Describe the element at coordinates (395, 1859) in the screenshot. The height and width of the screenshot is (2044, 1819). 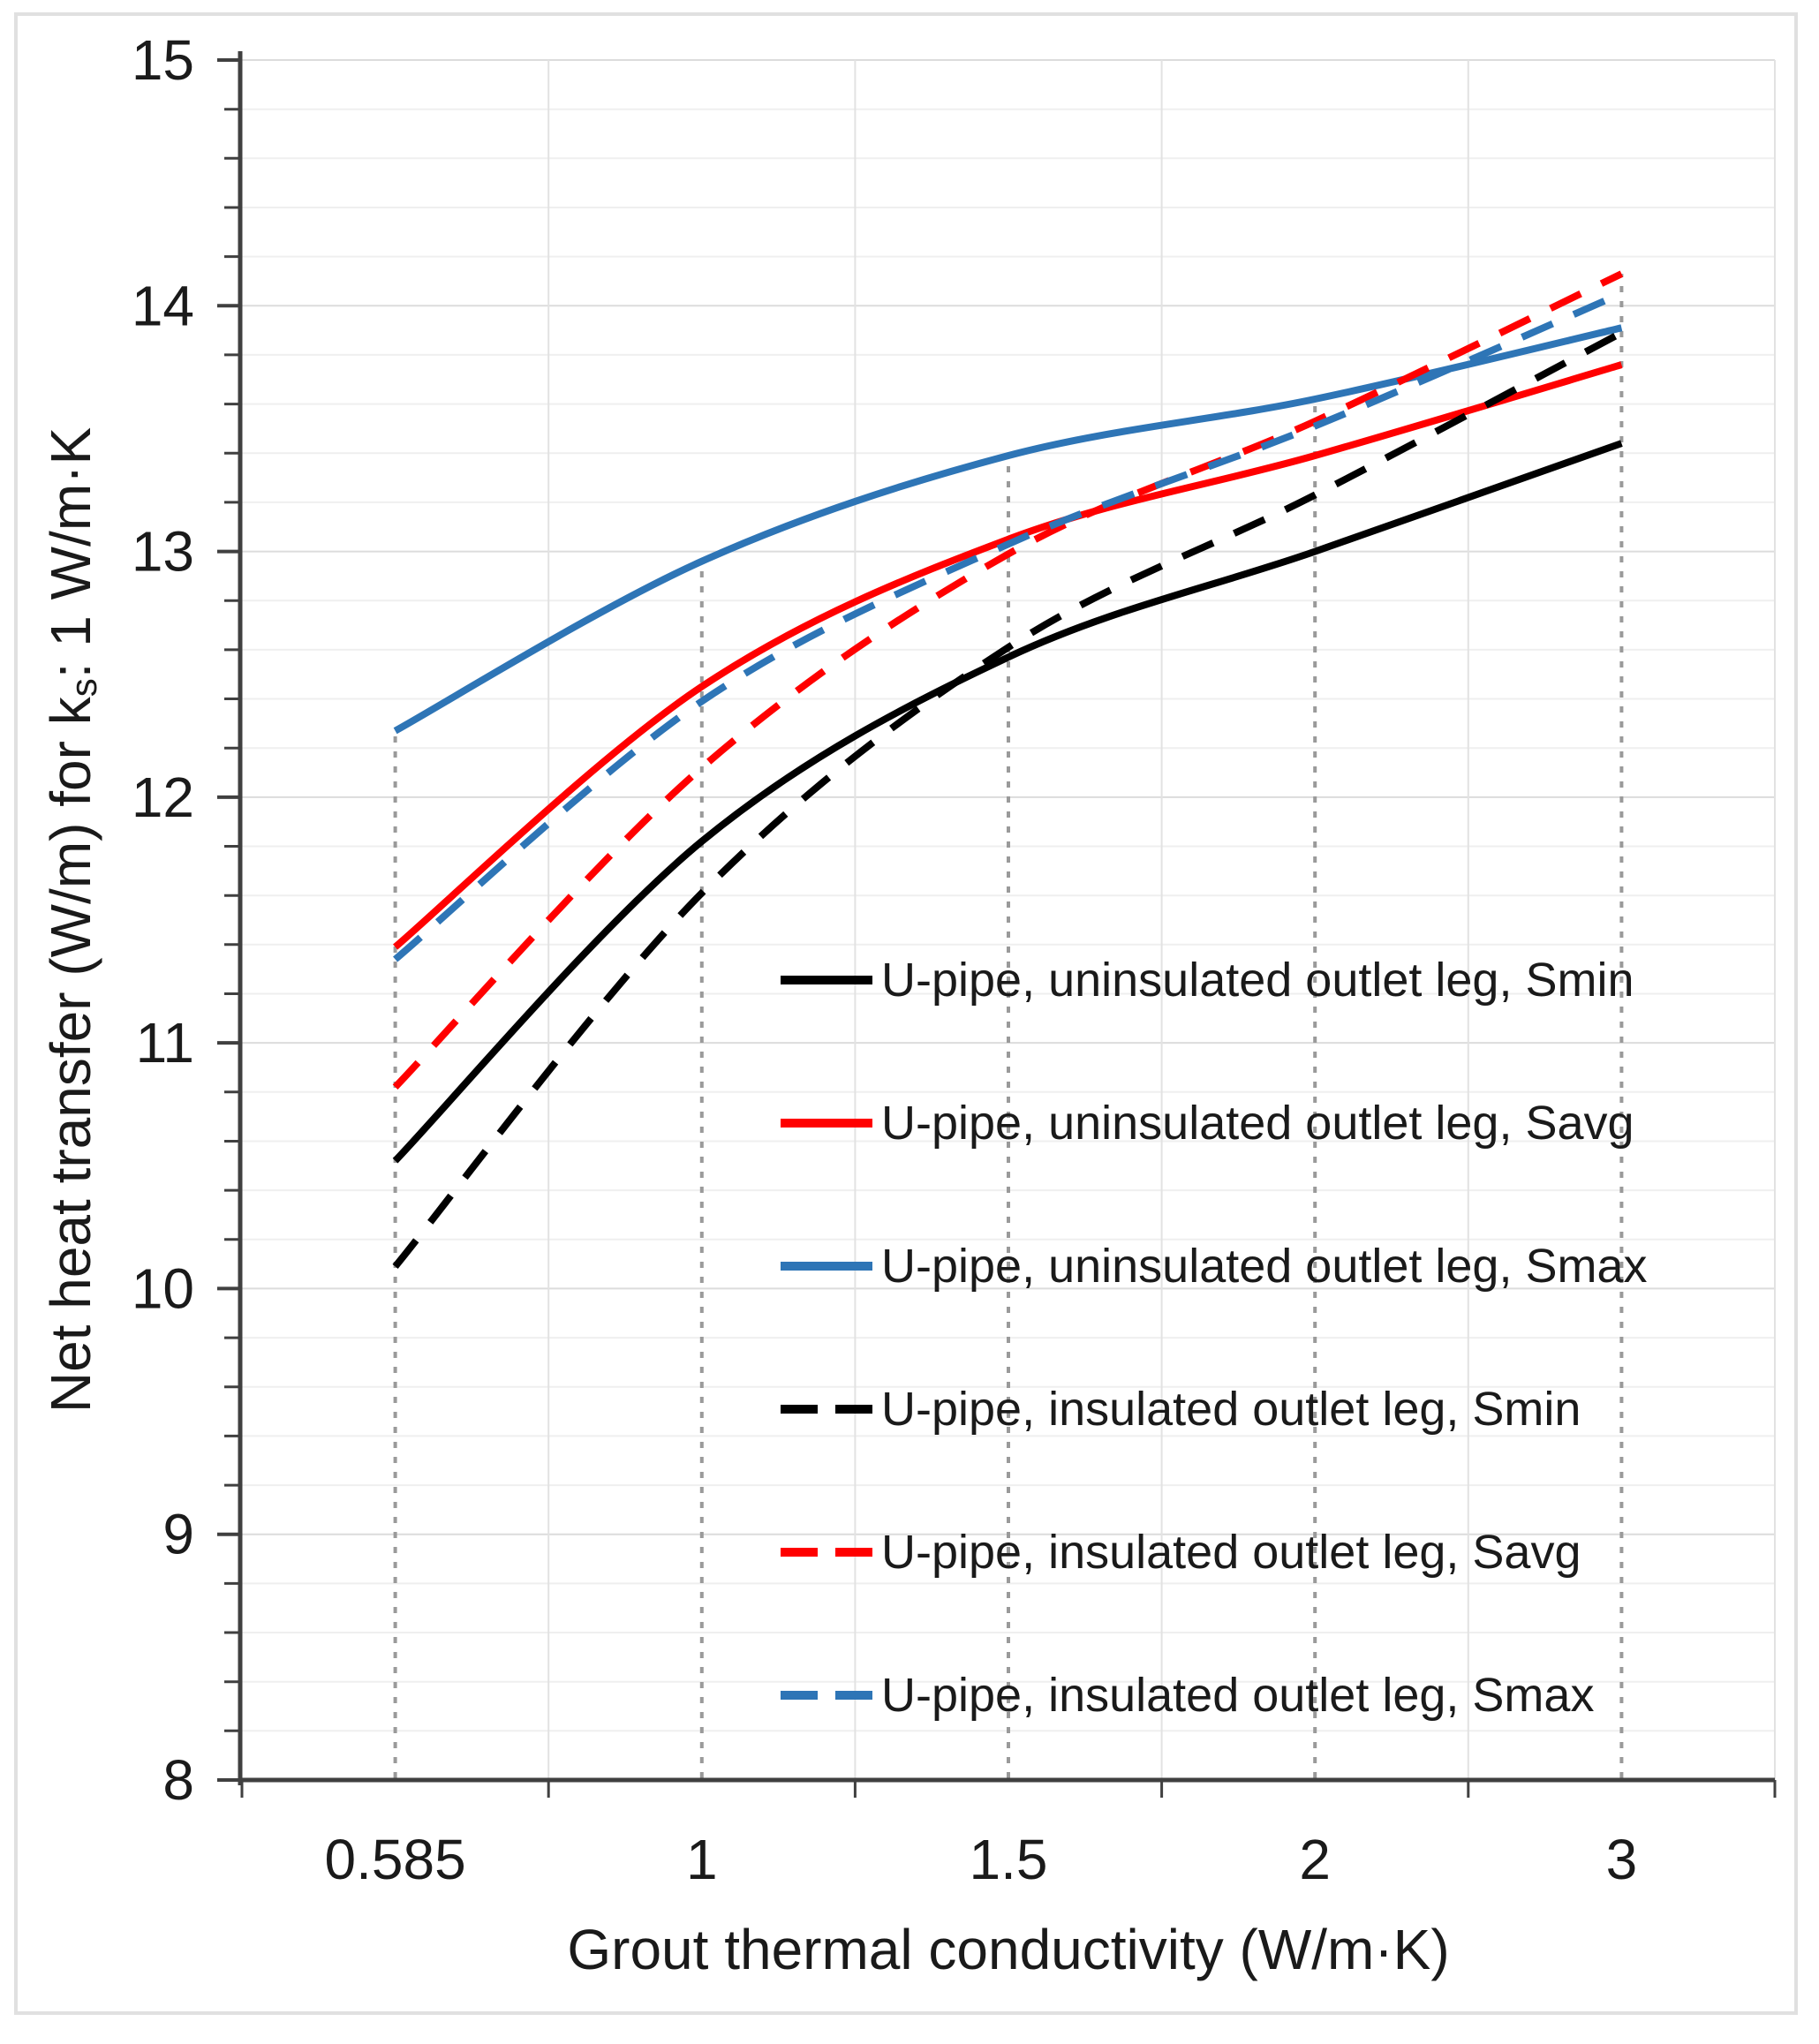
I see `x-tick-label: 0.585` at that location.